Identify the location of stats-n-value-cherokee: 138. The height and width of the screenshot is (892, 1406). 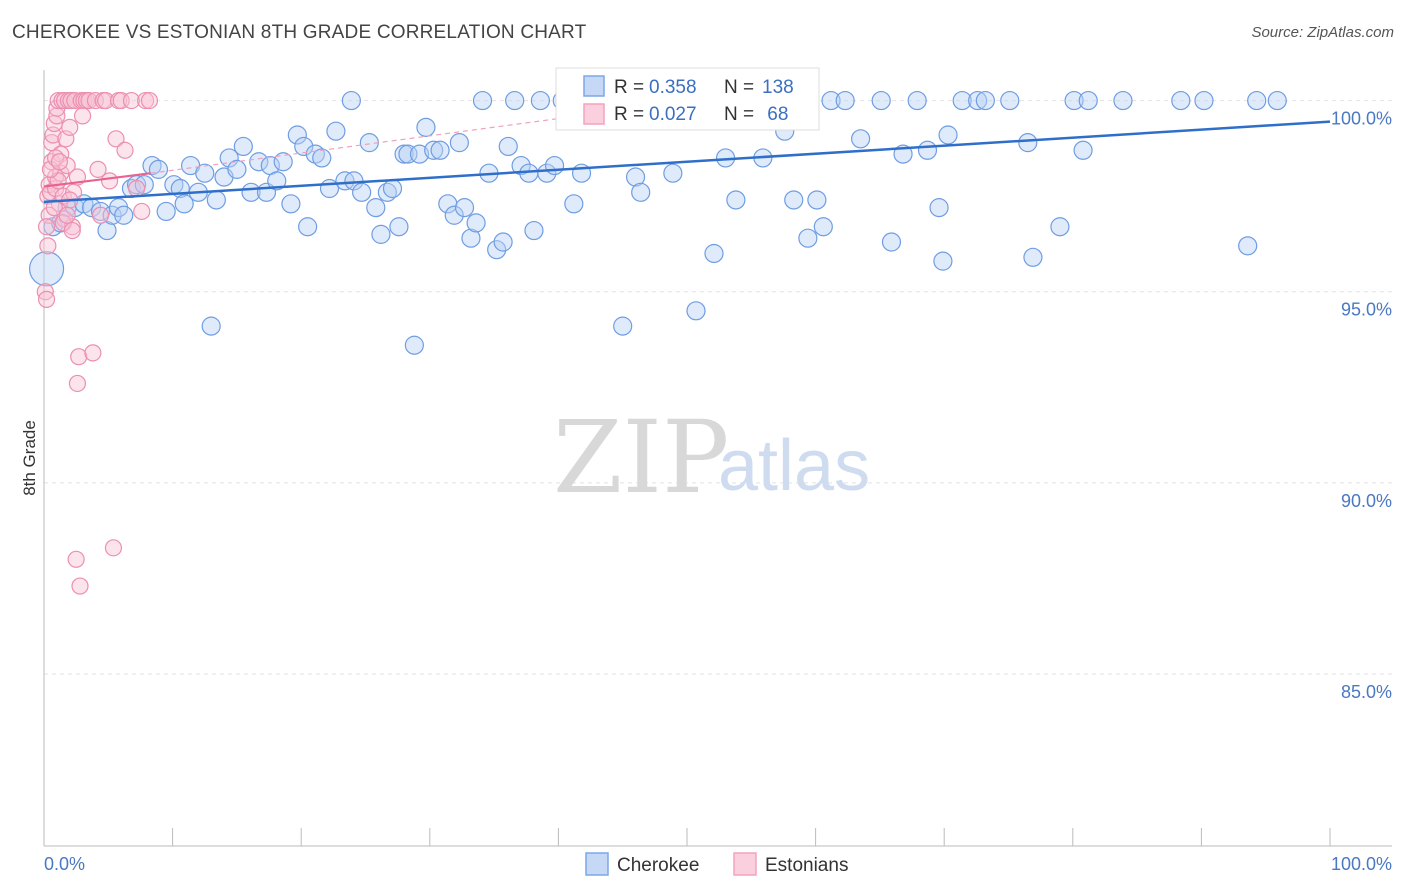
(778, 87).